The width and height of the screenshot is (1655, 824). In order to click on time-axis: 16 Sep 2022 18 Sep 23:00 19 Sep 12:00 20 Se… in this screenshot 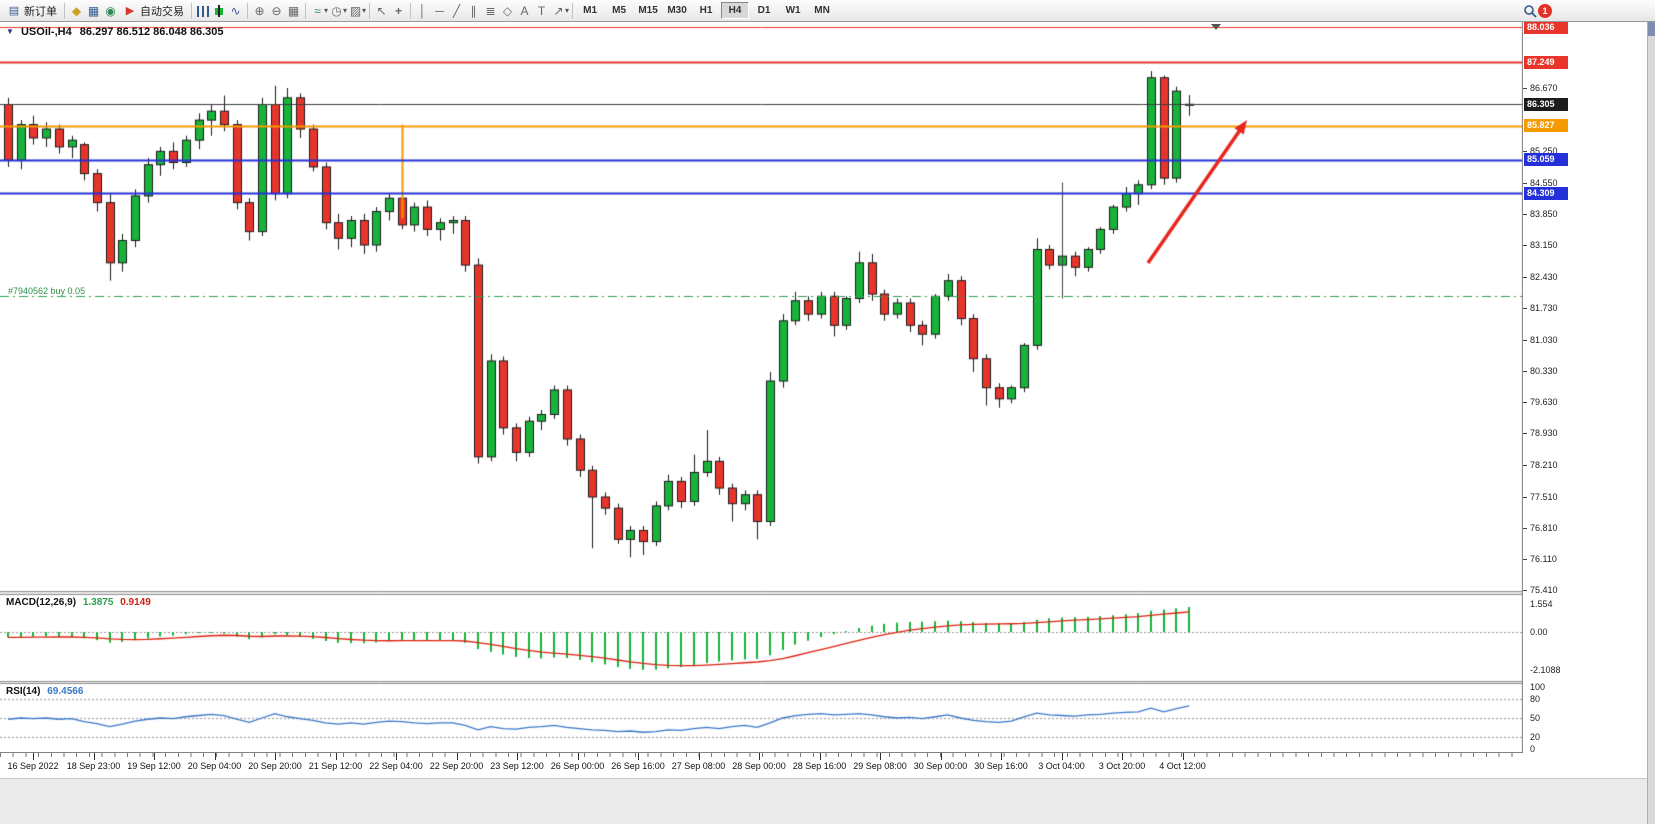, I will do `click(761, 765)`.